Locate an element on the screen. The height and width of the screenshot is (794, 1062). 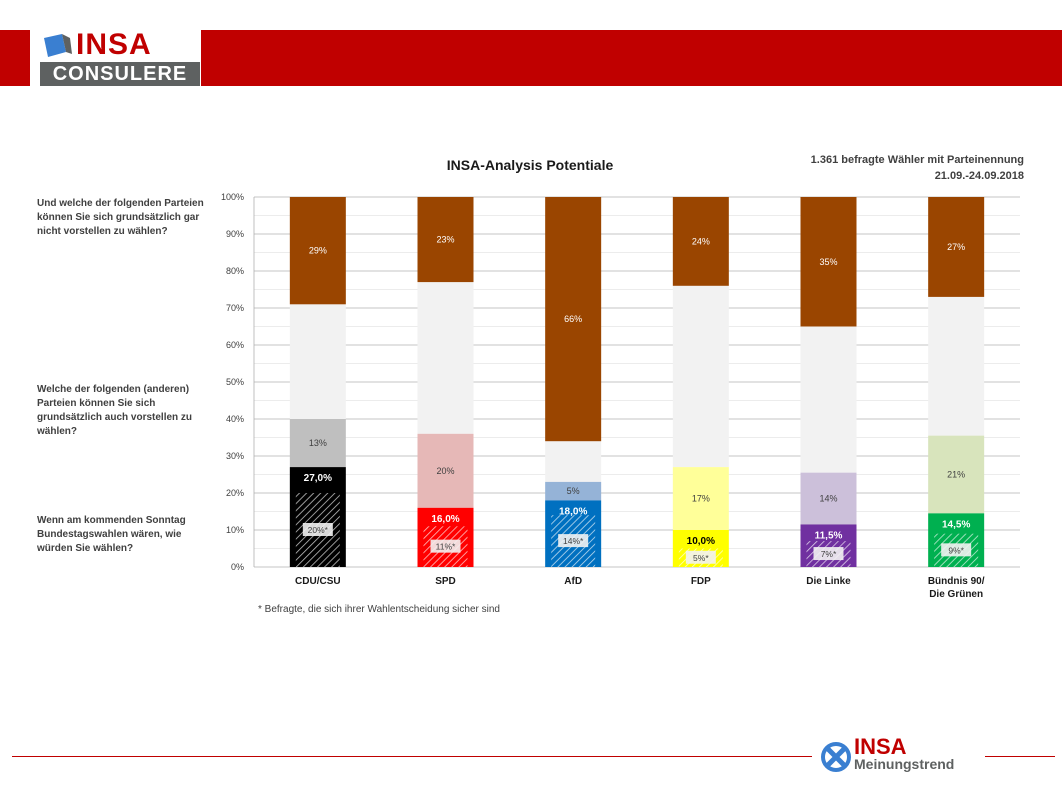
logo-insa-text: INSA is located at coordinates (114, 44).